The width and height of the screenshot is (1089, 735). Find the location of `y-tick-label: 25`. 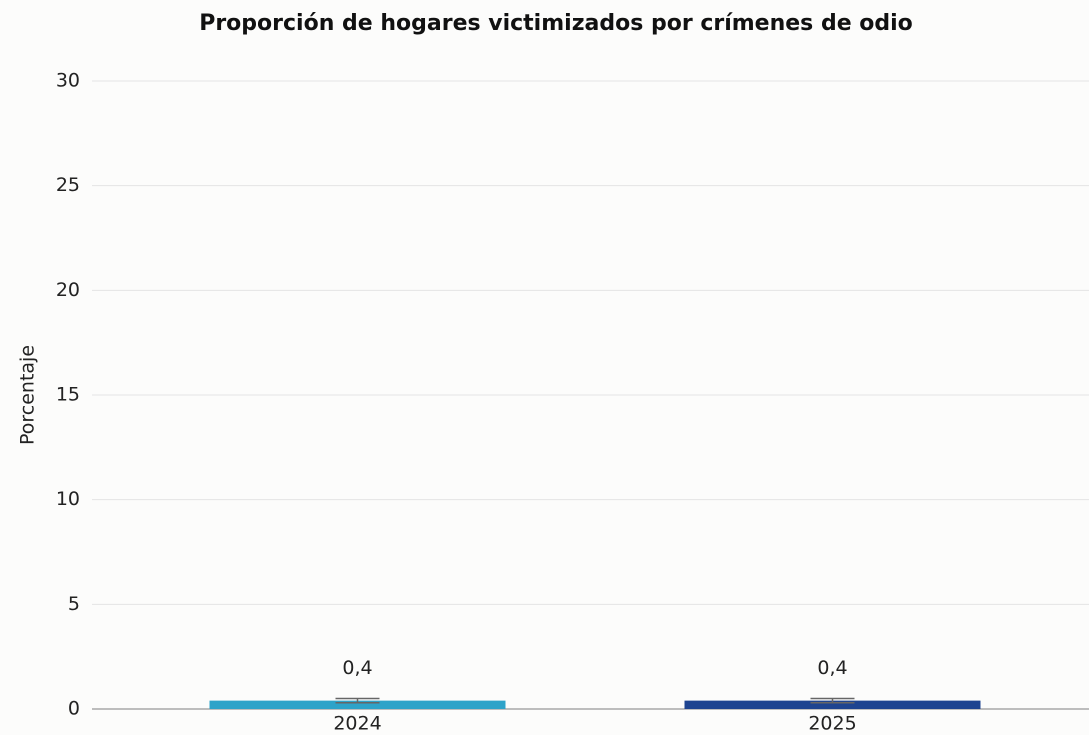

y-tick-label: 25 is located at coordinates (68, 185).